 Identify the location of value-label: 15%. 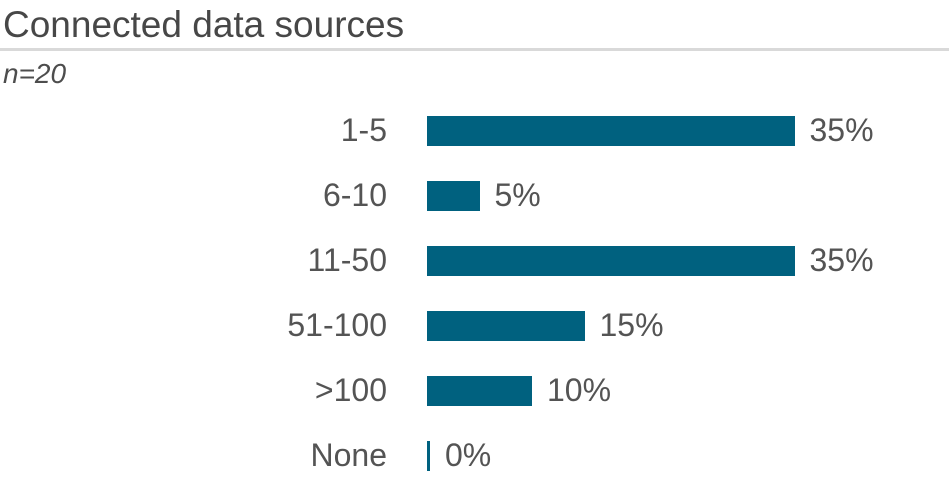
(631, 325).